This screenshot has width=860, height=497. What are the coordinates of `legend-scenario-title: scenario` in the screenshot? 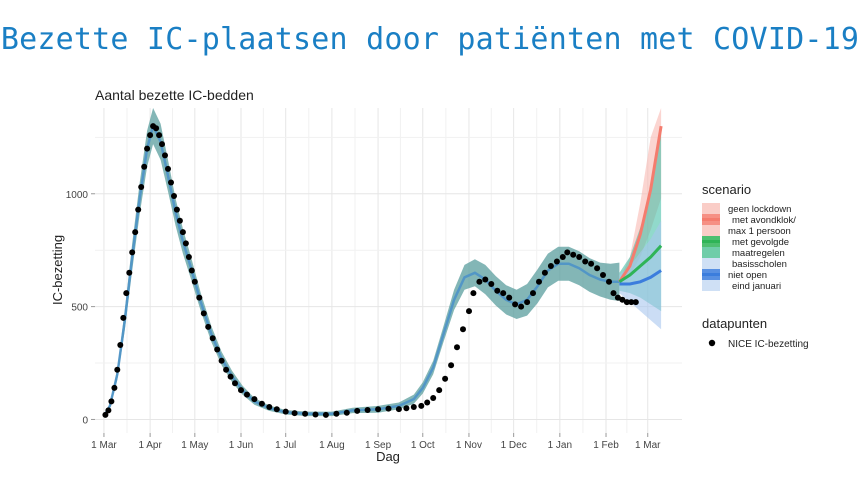 It's located at (726, 189).